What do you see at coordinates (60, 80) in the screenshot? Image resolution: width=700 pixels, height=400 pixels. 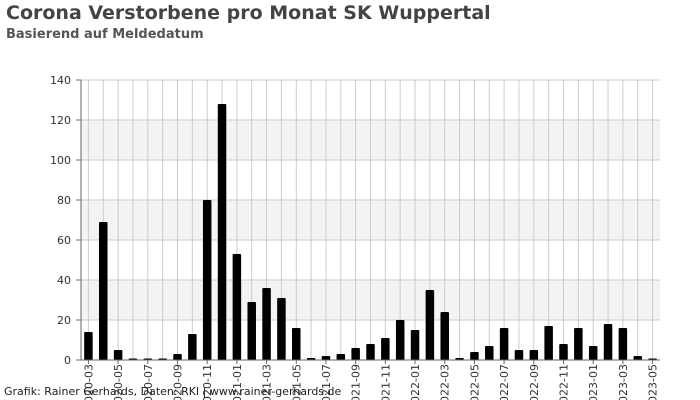 I see `y-tick-label: 140` at bounding box center [60, 80].